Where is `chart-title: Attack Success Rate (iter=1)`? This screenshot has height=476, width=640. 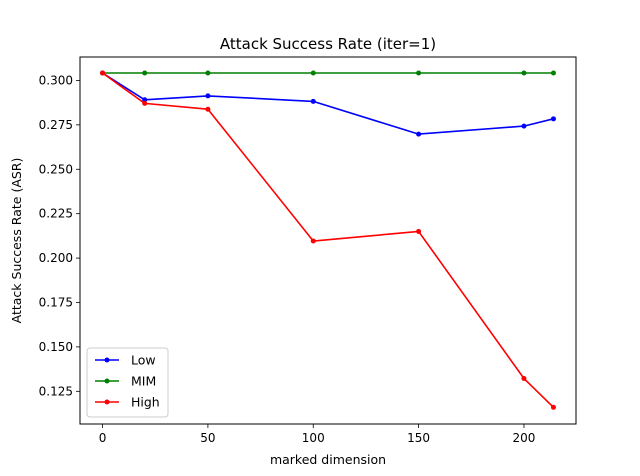 chart-title: Attack Success Rate (iter=1) is located at coordinates (328, 44).